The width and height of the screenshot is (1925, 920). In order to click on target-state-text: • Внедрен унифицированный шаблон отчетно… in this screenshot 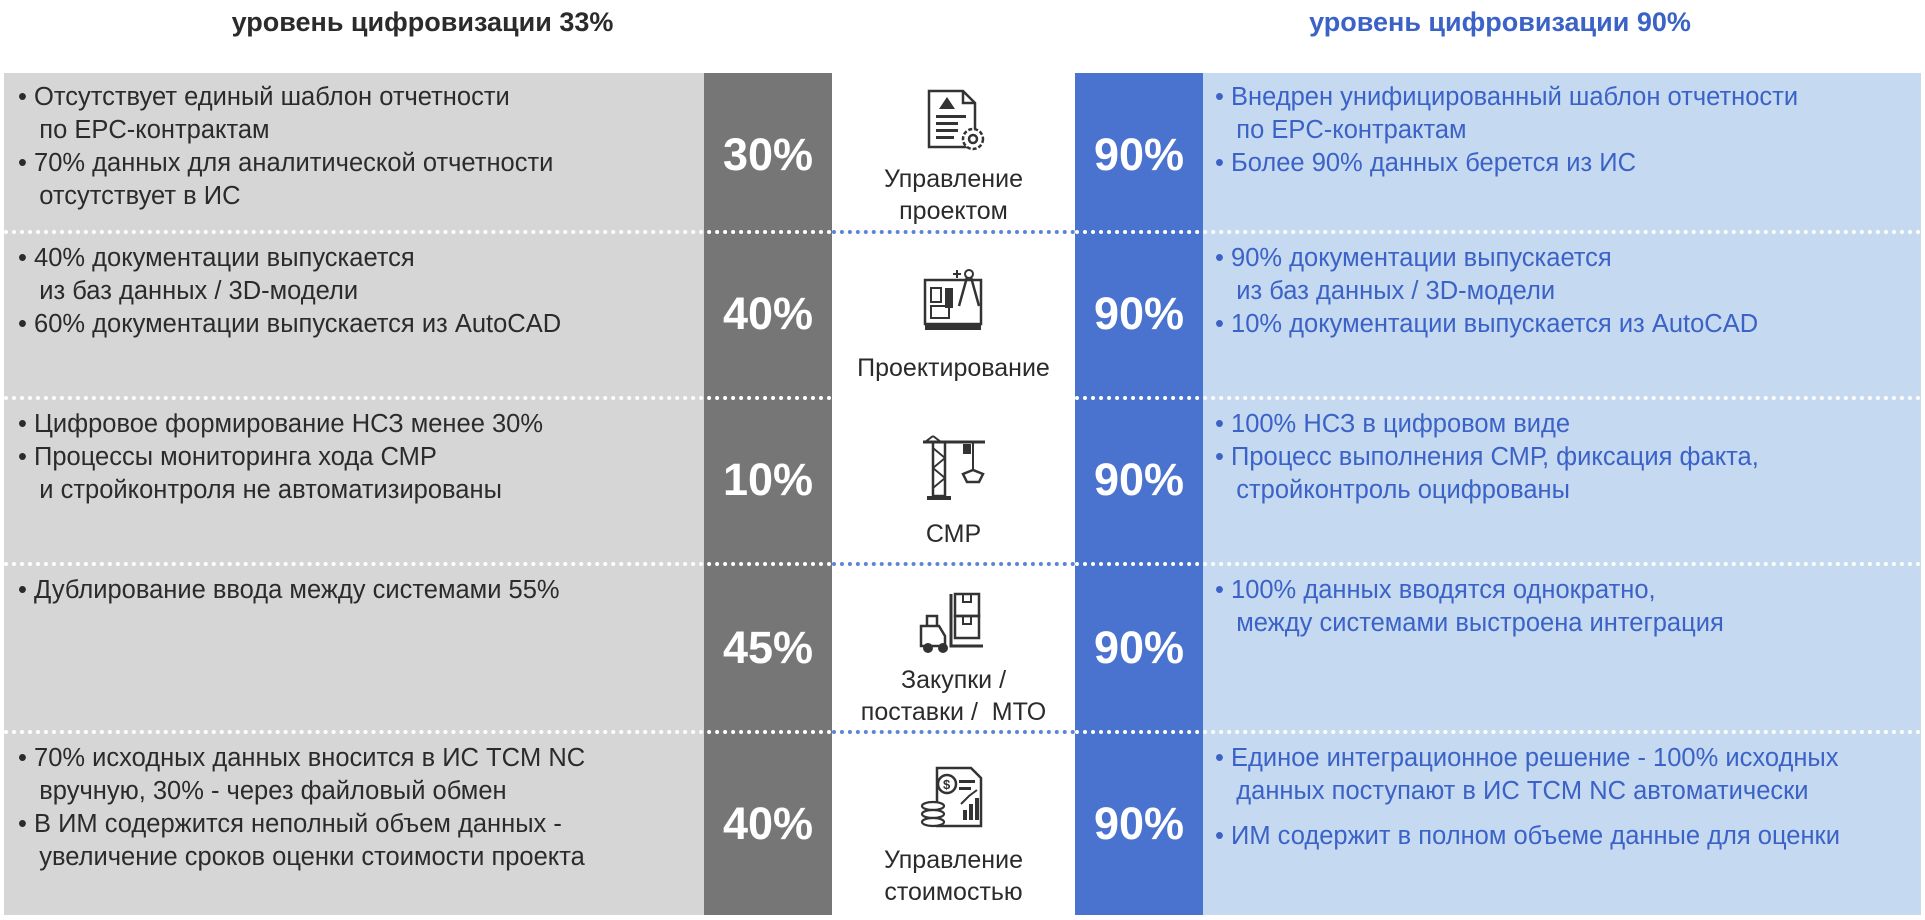, I will do `click(1567, 130)`.